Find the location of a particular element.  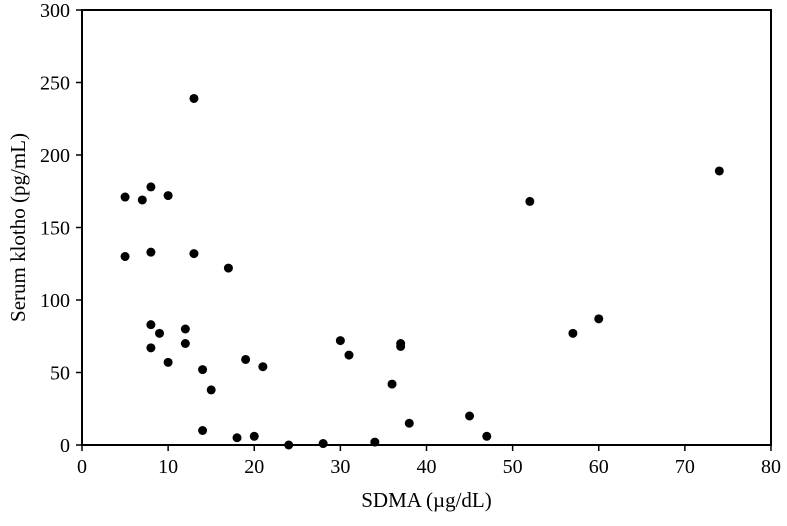

x-axis-title: SDMA (µg/dL) is located at coordinates (426, 500).